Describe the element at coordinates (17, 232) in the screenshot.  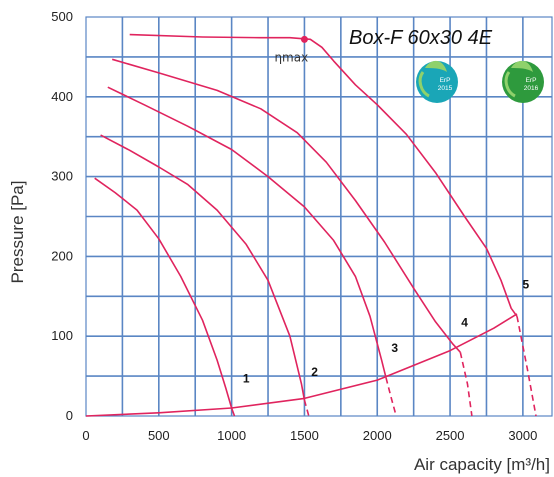
I see `y-axis-label: Pressure [Pa]` at that location.